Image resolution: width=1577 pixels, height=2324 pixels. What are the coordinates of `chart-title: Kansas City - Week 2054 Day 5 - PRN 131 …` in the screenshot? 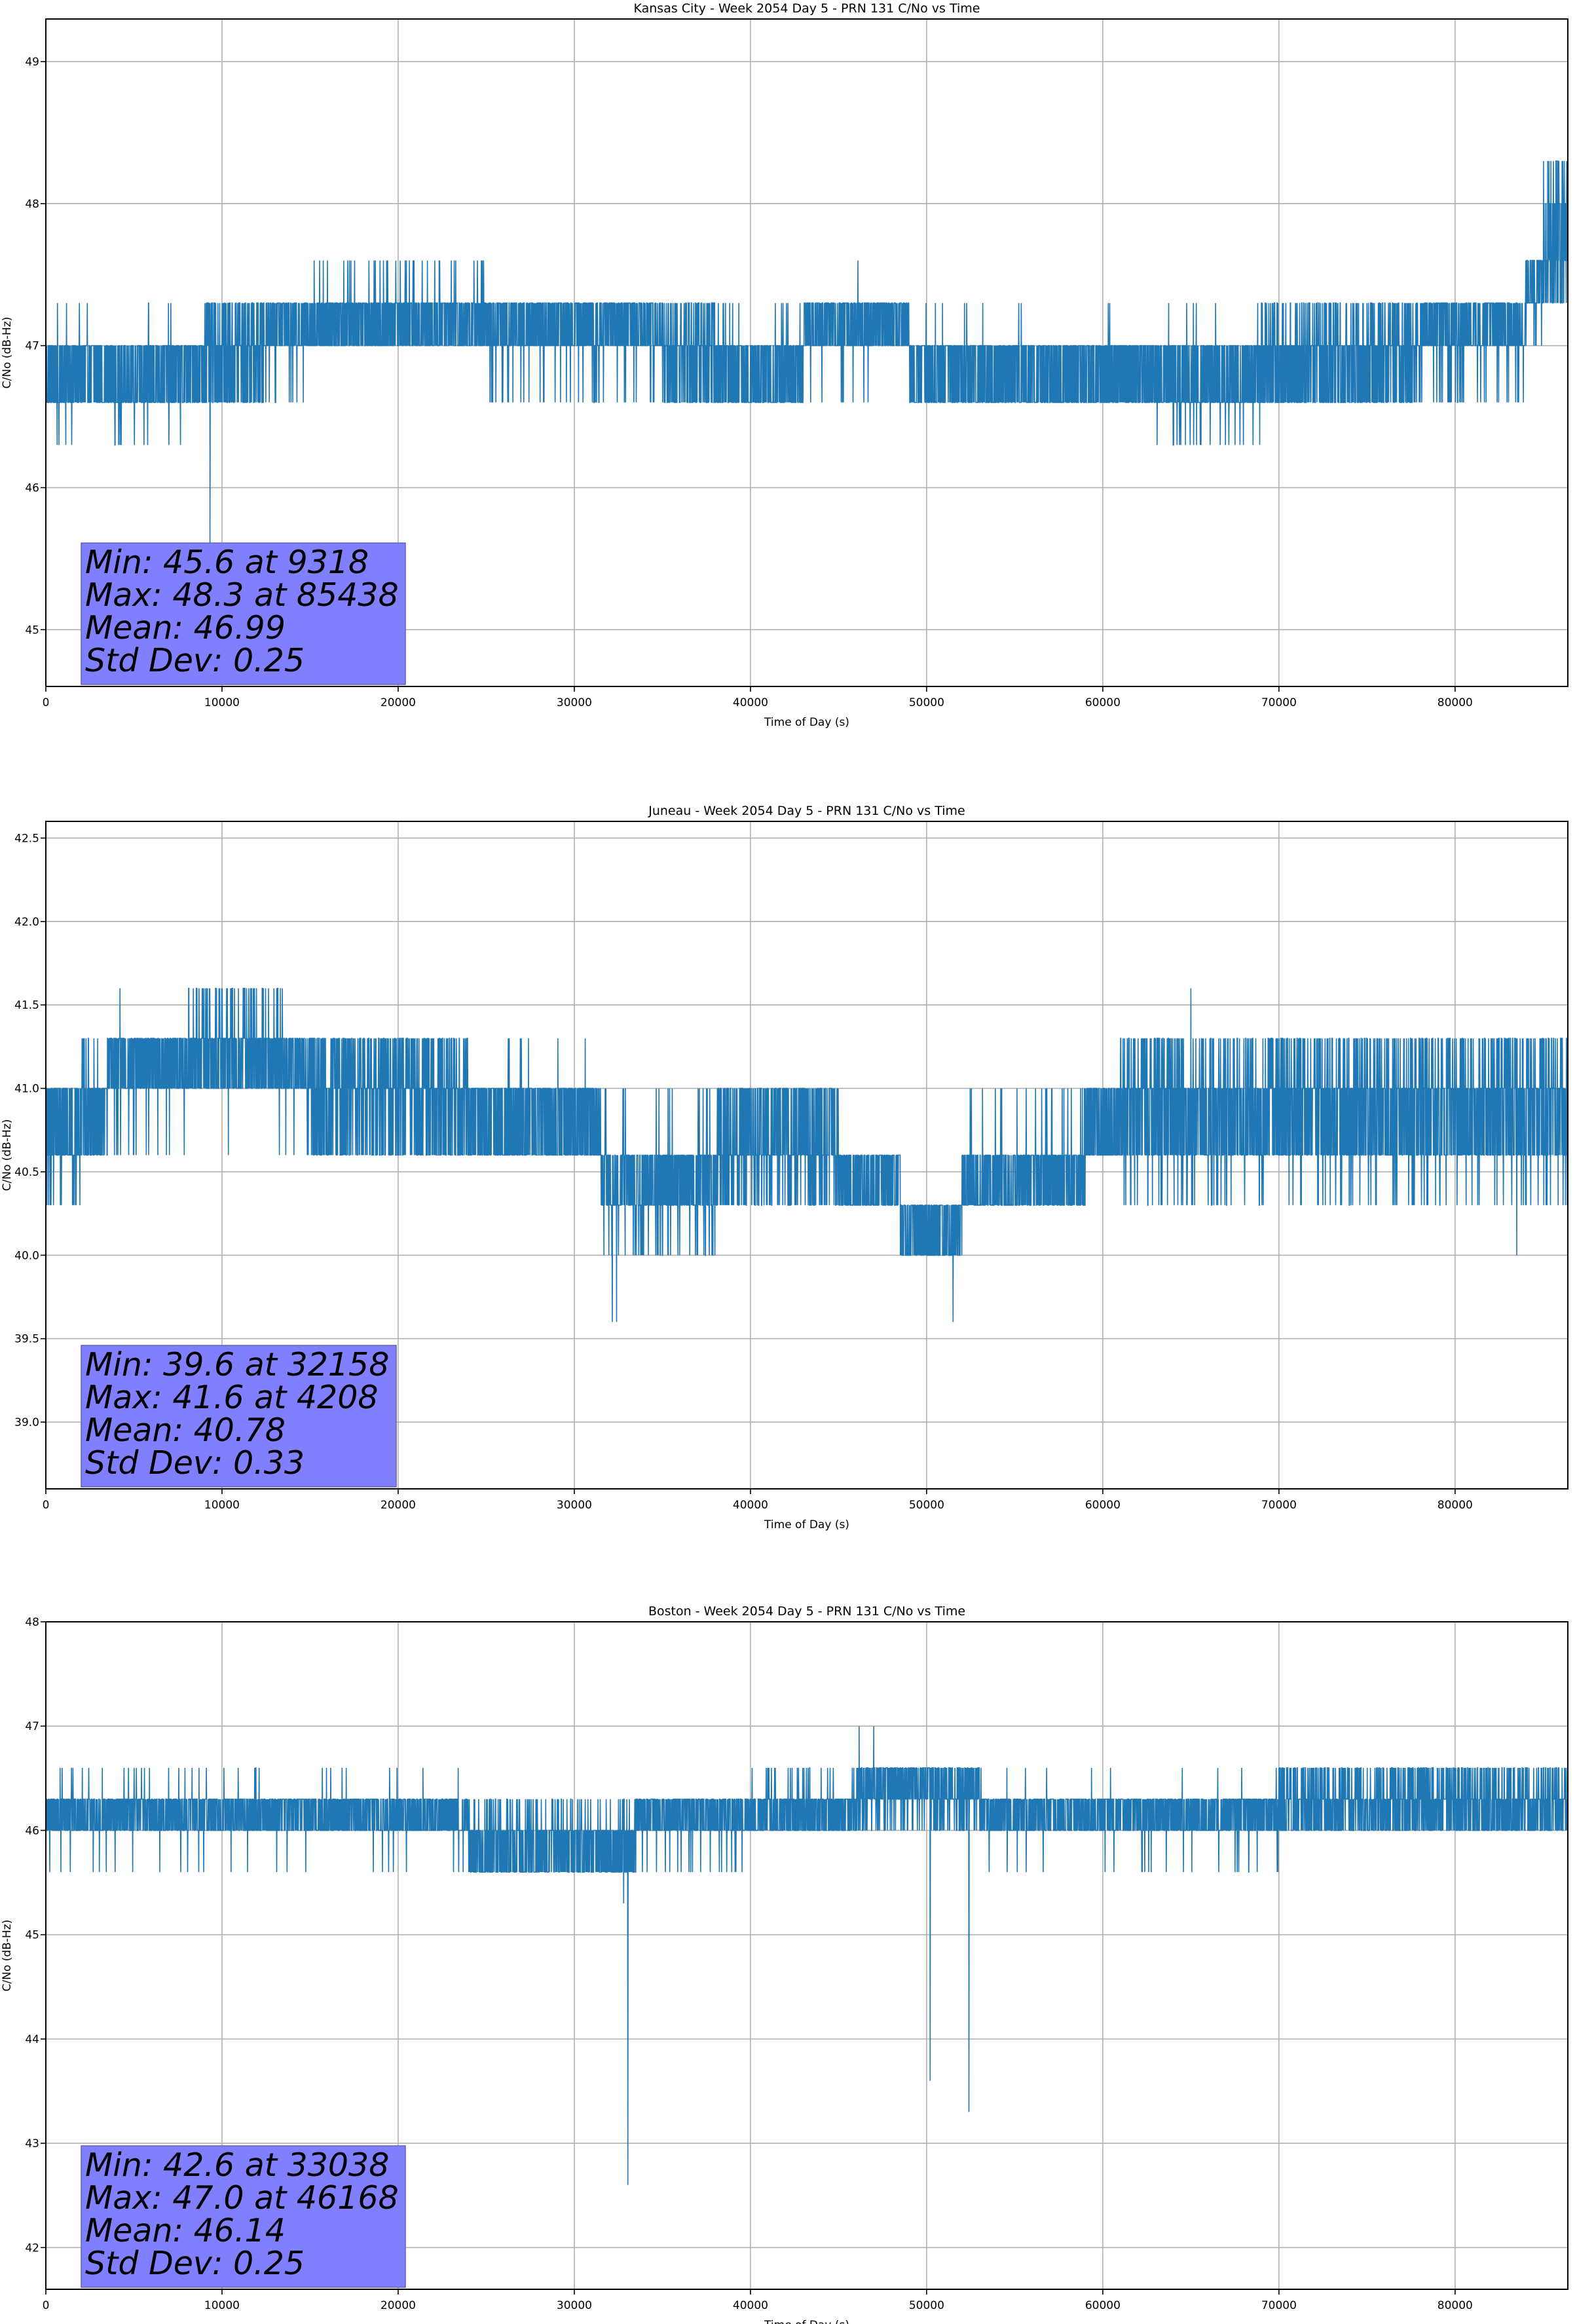 It's located at (807, 8).